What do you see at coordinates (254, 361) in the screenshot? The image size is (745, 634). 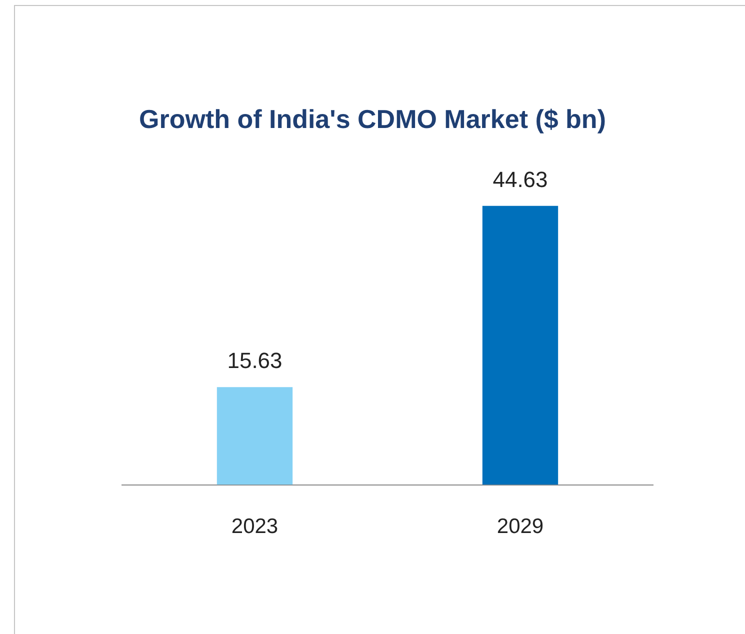 I see `data-label: 15.63` at bounding box center [254, 361].